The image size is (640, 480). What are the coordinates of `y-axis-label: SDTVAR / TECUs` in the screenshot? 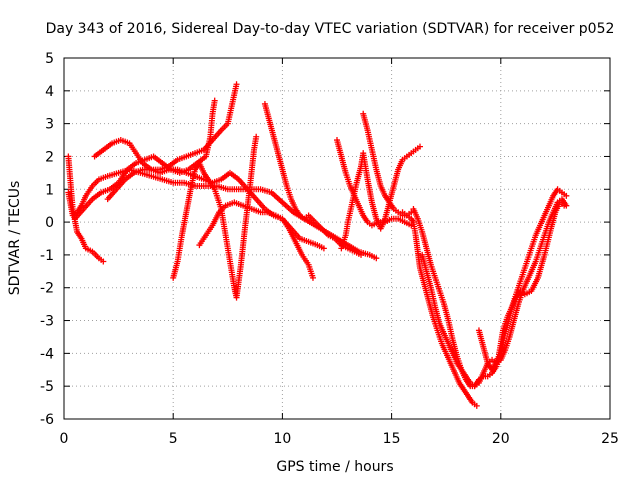 It's located at (15, 238).